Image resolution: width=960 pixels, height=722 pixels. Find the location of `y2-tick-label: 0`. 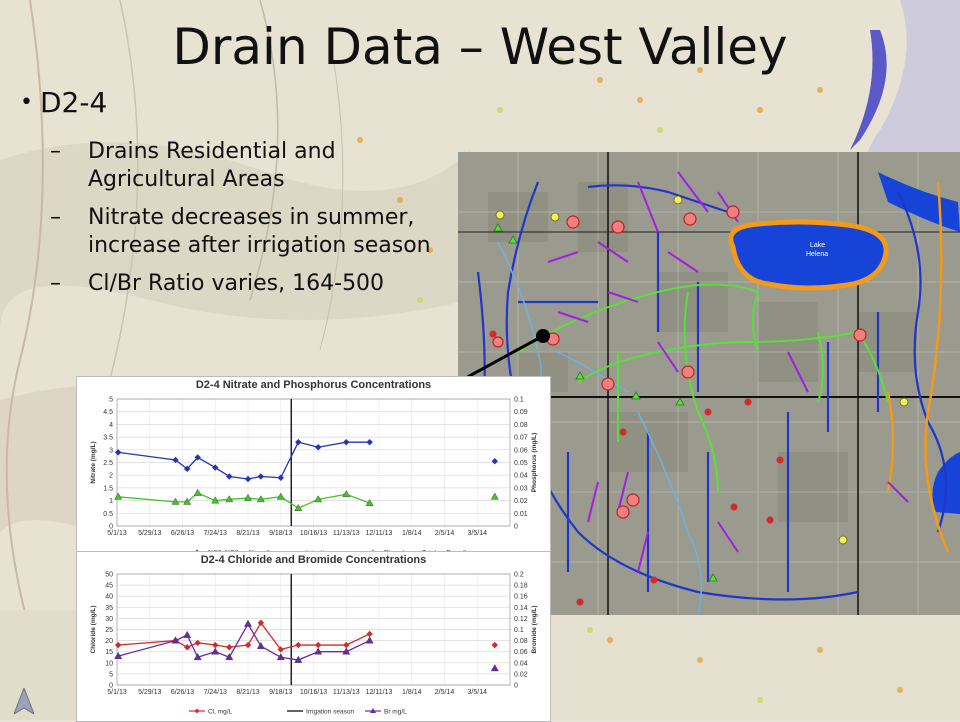

y2-tick-label: 0 is located at coordinates (516, 527).